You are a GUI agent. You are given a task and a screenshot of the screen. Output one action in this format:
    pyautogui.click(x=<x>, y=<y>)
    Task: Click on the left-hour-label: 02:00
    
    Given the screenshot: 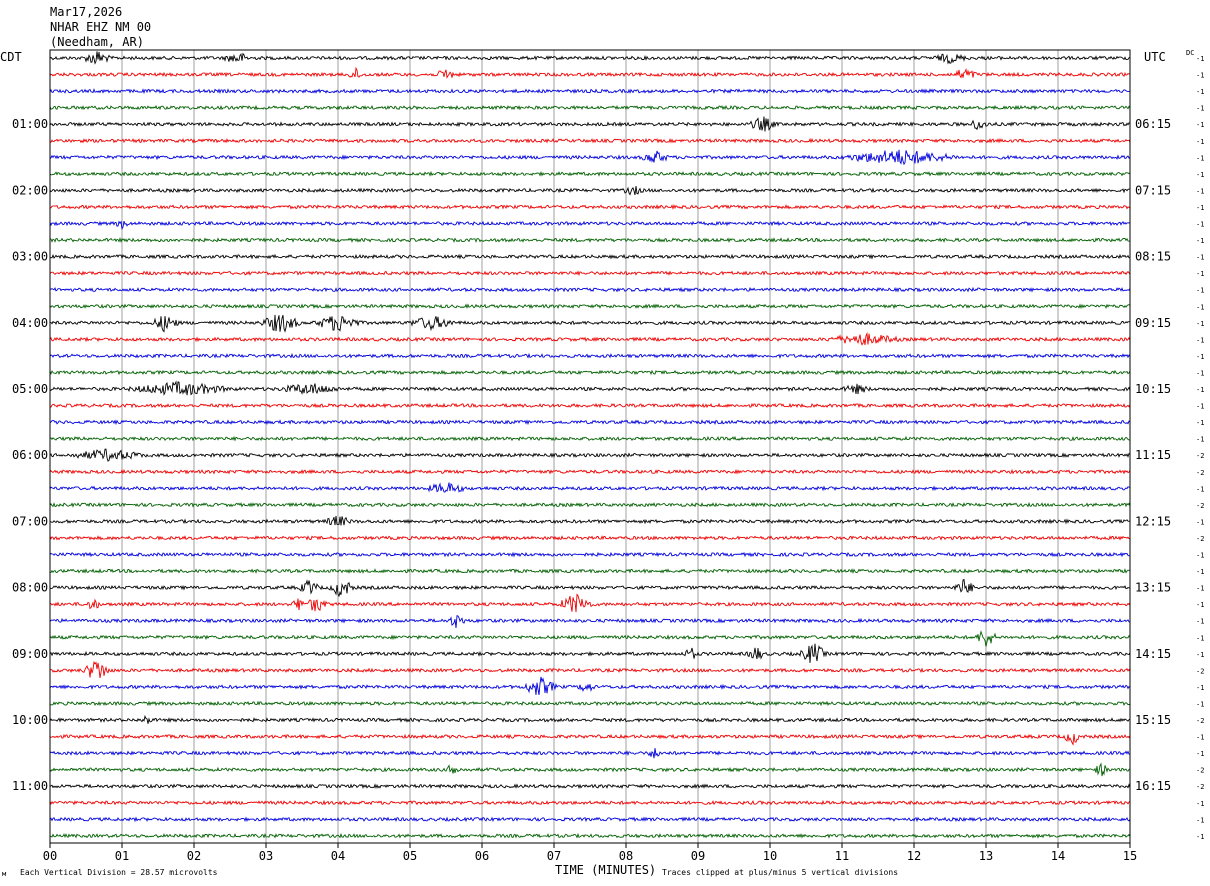 What is the action you would take?
    pyautogui.click(x=30, y=190)
    